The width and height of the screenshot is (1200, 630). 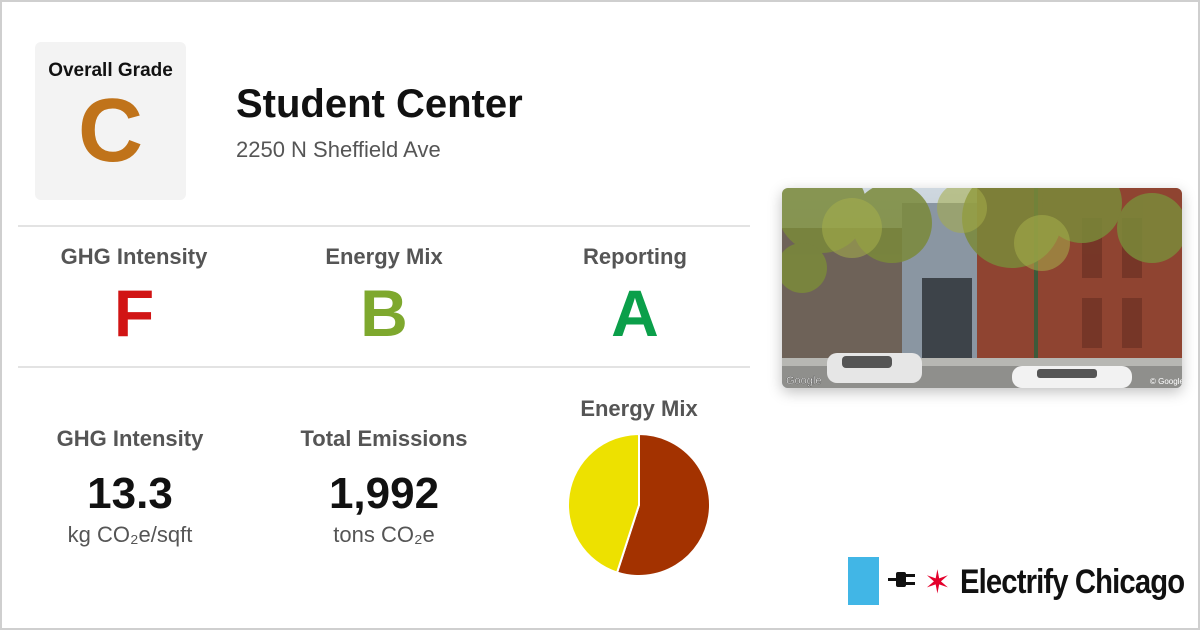 What do you see at coordinates (384, 534) in the screenshot?
I see `total-emissions-unit: tons CO₂e` at bounding box center [384, 534].